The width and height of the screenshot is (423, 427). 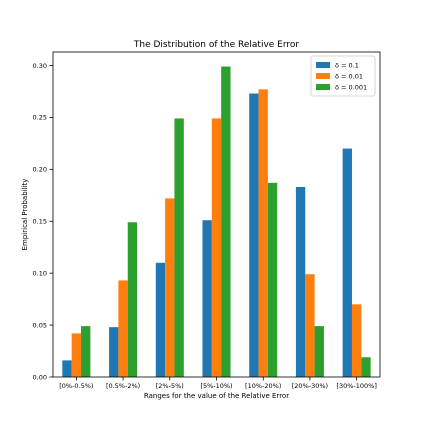 What do you see at coordinates (349, 77) in the screenshot?
I see `legend-label-2: δ = 0.01` at bounding box center [349, 77].